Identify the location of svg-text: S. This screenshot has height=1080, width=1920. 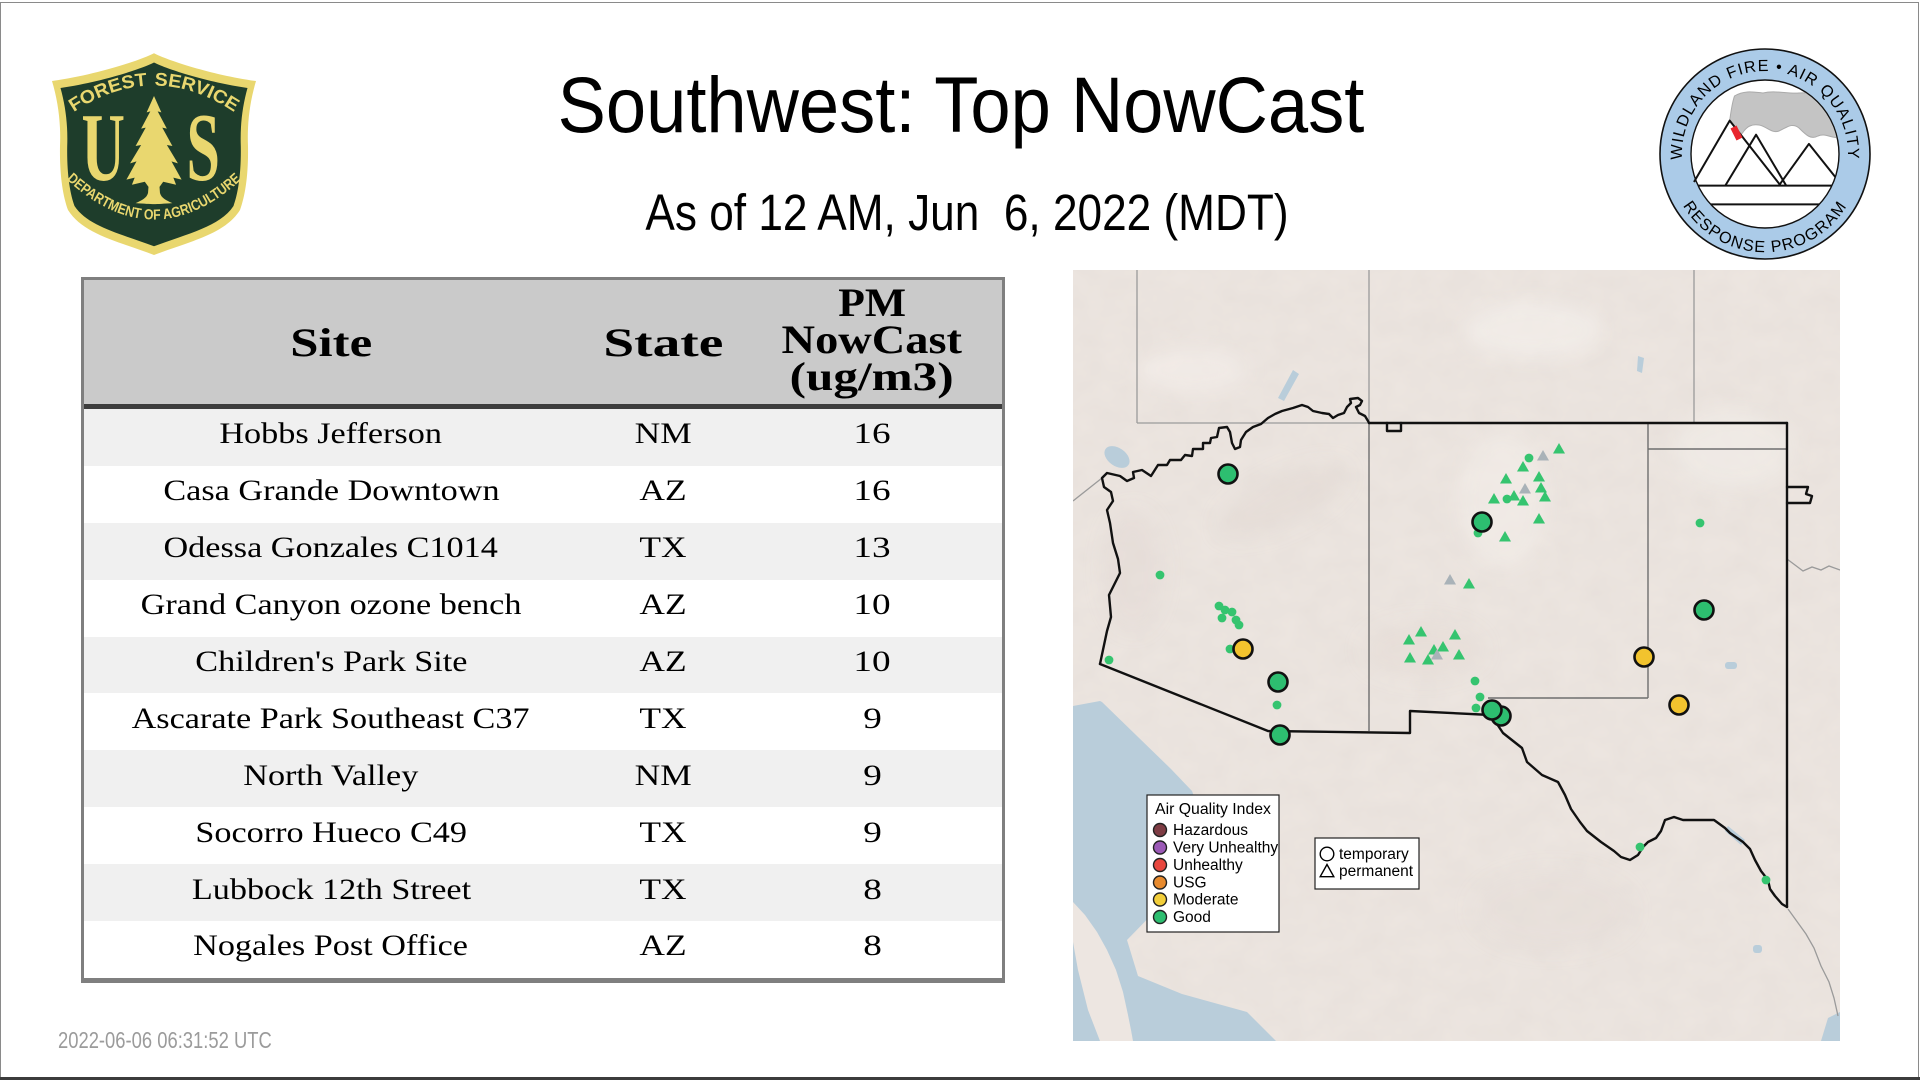
(203, 148).